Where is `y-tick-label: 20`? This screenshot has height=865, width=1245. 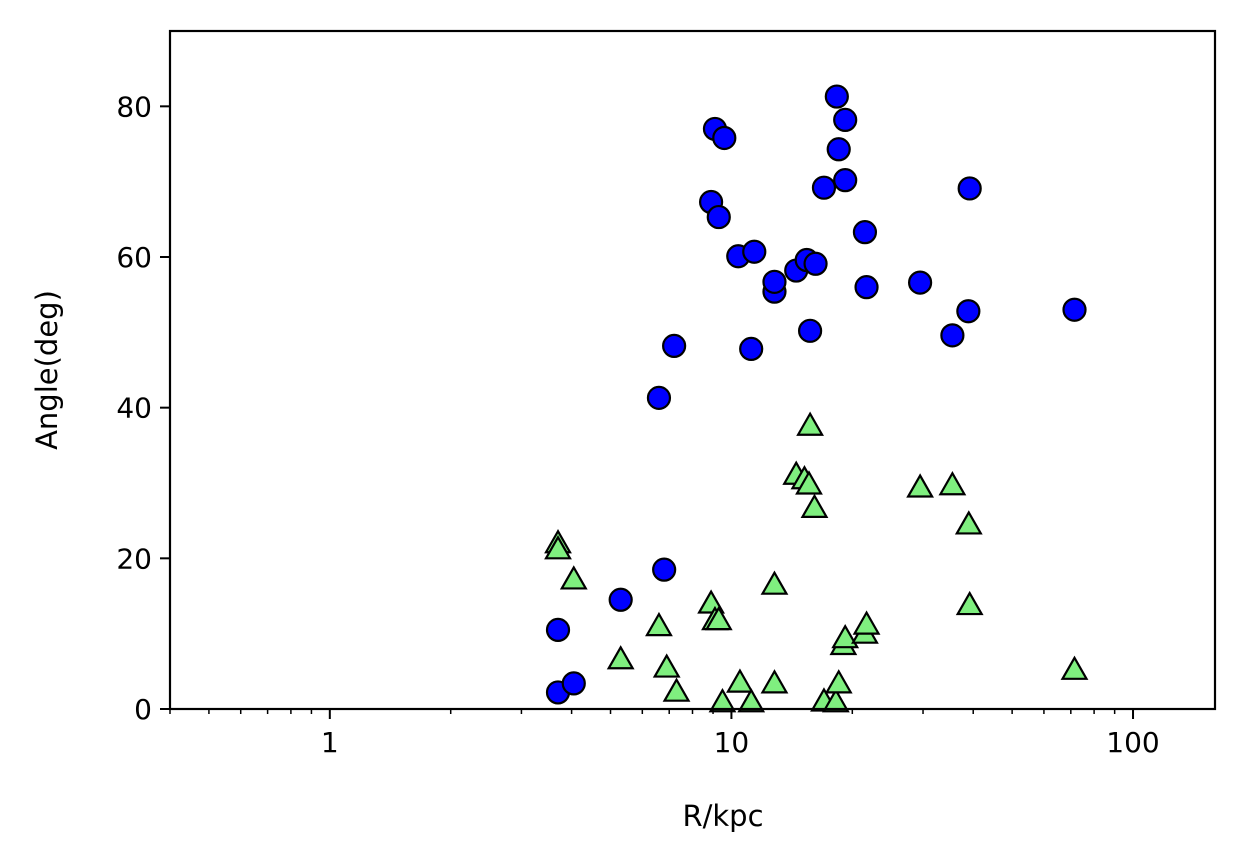
y-tick-label: 20 is located at coordinates (134, 558).